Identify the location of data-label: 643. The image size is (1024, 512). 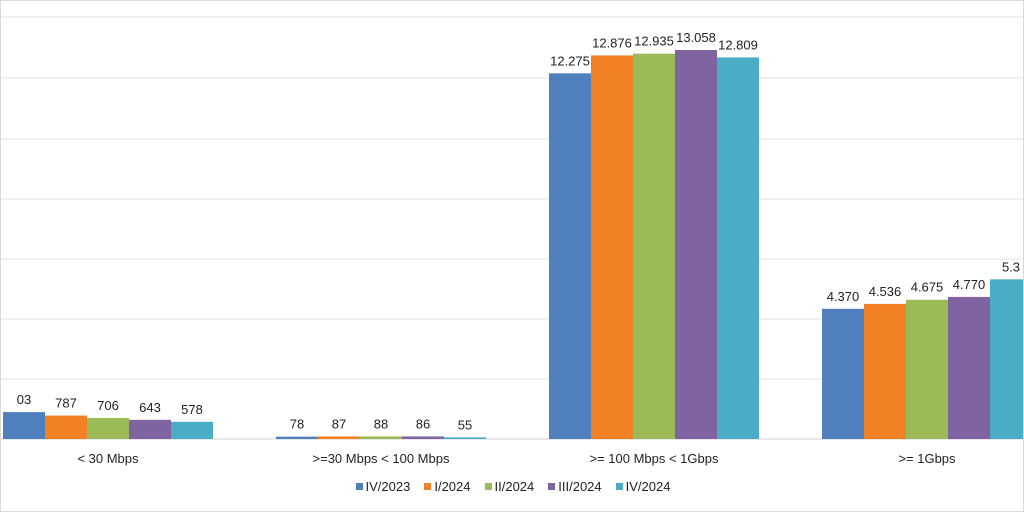
(150, 407).